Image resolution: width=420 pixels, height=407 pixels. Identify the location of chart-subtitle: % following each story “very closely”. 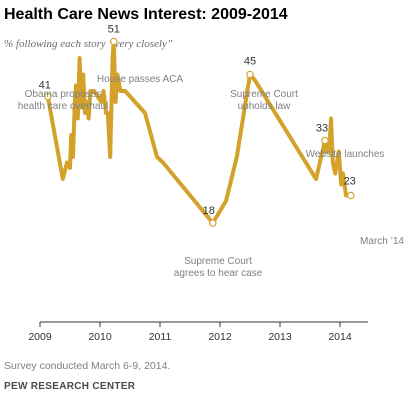
(88, 44).